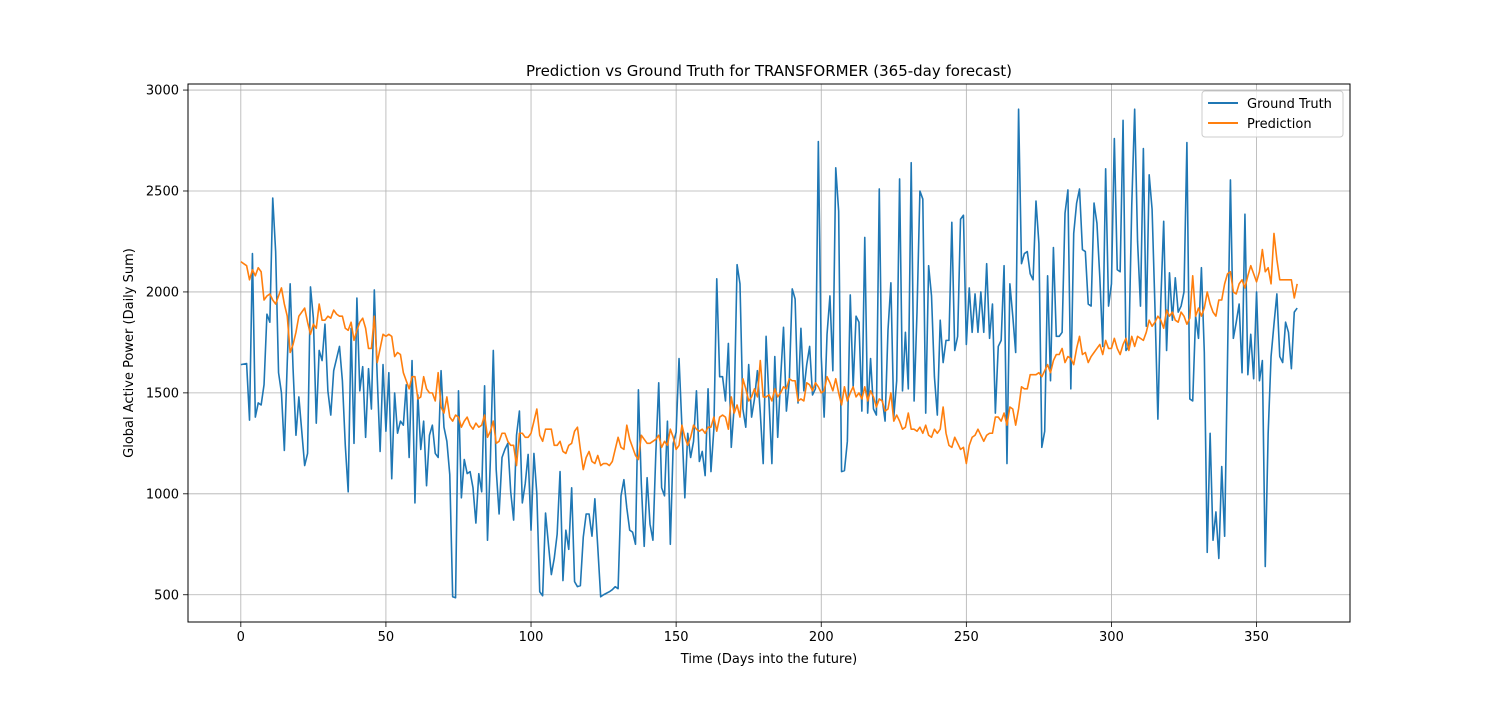  What do you see at coordinates (1289, 104) in the screenshot?
I see `legend-label-ground-truth: Ground Truth` at bounding box center [1289, 104].